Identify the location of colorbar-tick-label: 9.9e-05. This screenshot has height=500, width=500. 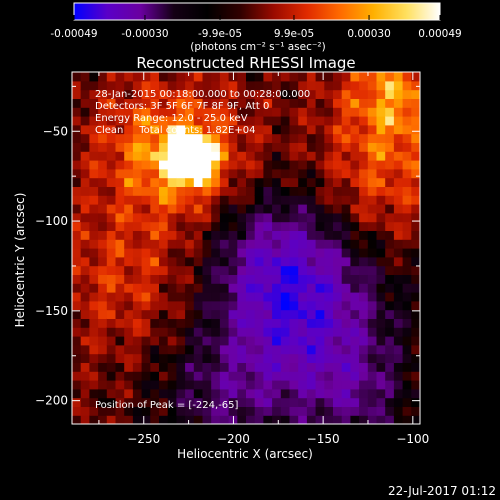
(294, 34).